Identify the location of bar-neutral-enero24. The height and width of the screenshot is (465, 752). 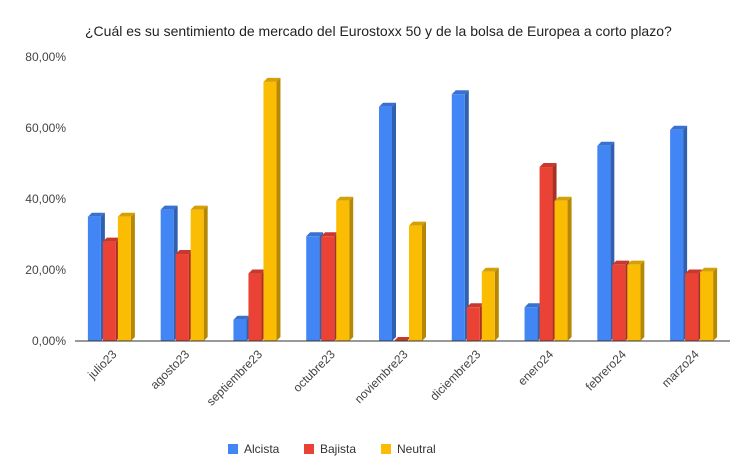
(563, 268).